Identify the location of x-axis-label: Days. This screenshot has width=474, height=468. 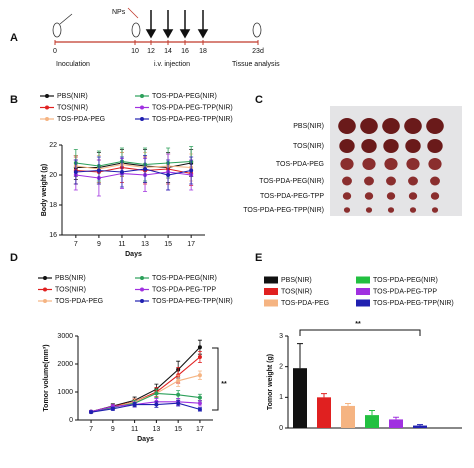
(133, 254).